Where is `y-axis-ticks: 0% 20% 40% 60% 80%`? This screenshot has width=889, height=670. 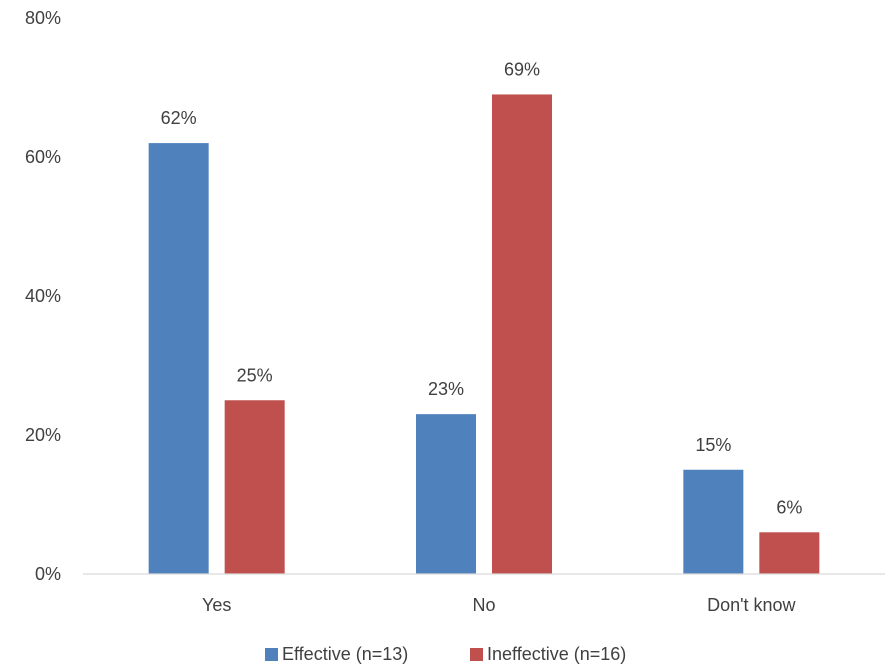
y-axis-ticks: 0% 20% 40% 60% 80% is located at coordinates (43, 296).